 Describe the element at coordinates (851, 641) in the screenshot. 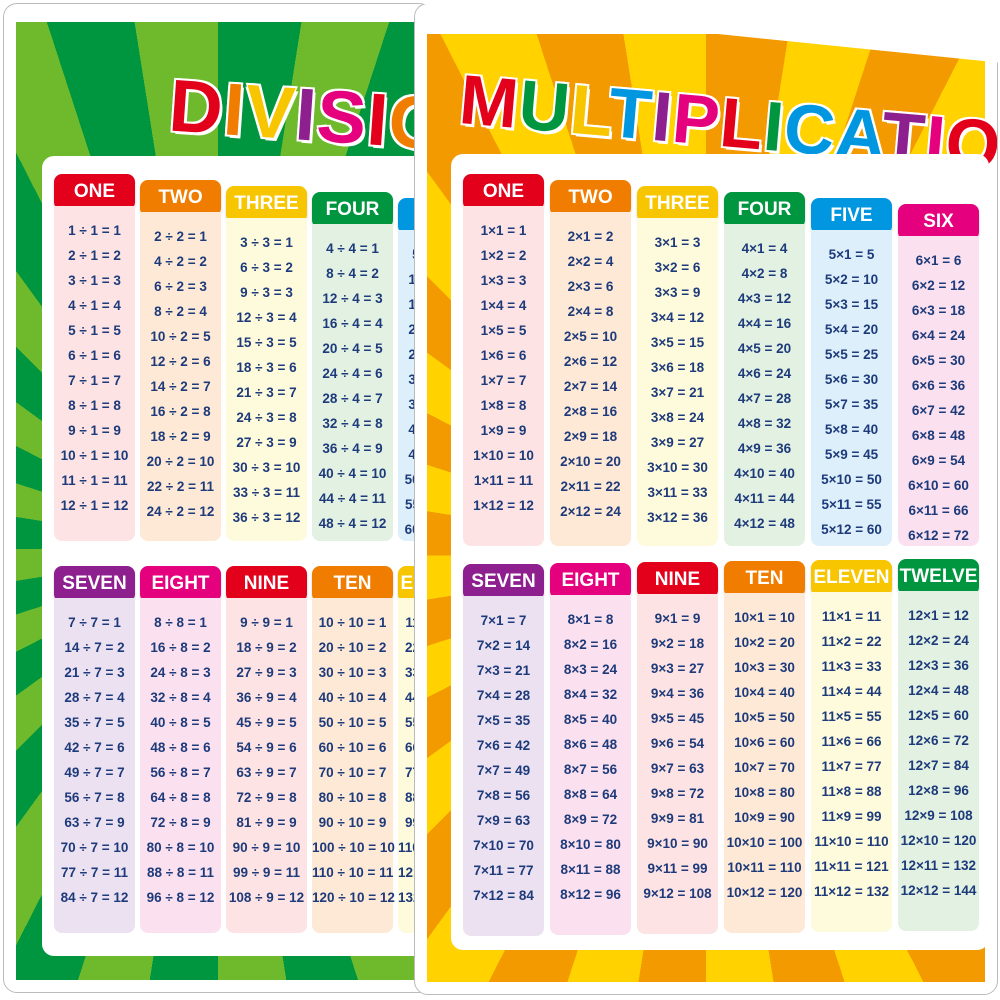

I see `equation: 11×2 = 22` at that location.